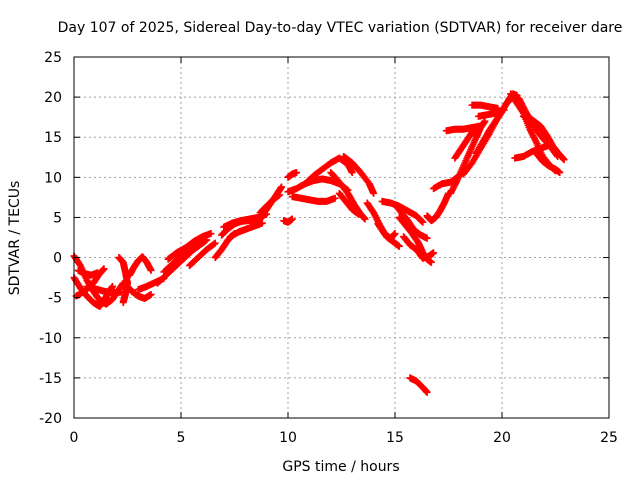 The image size is (640, 480). I want to click on x-axis-label: GPS time / hours, so click(340, 467).